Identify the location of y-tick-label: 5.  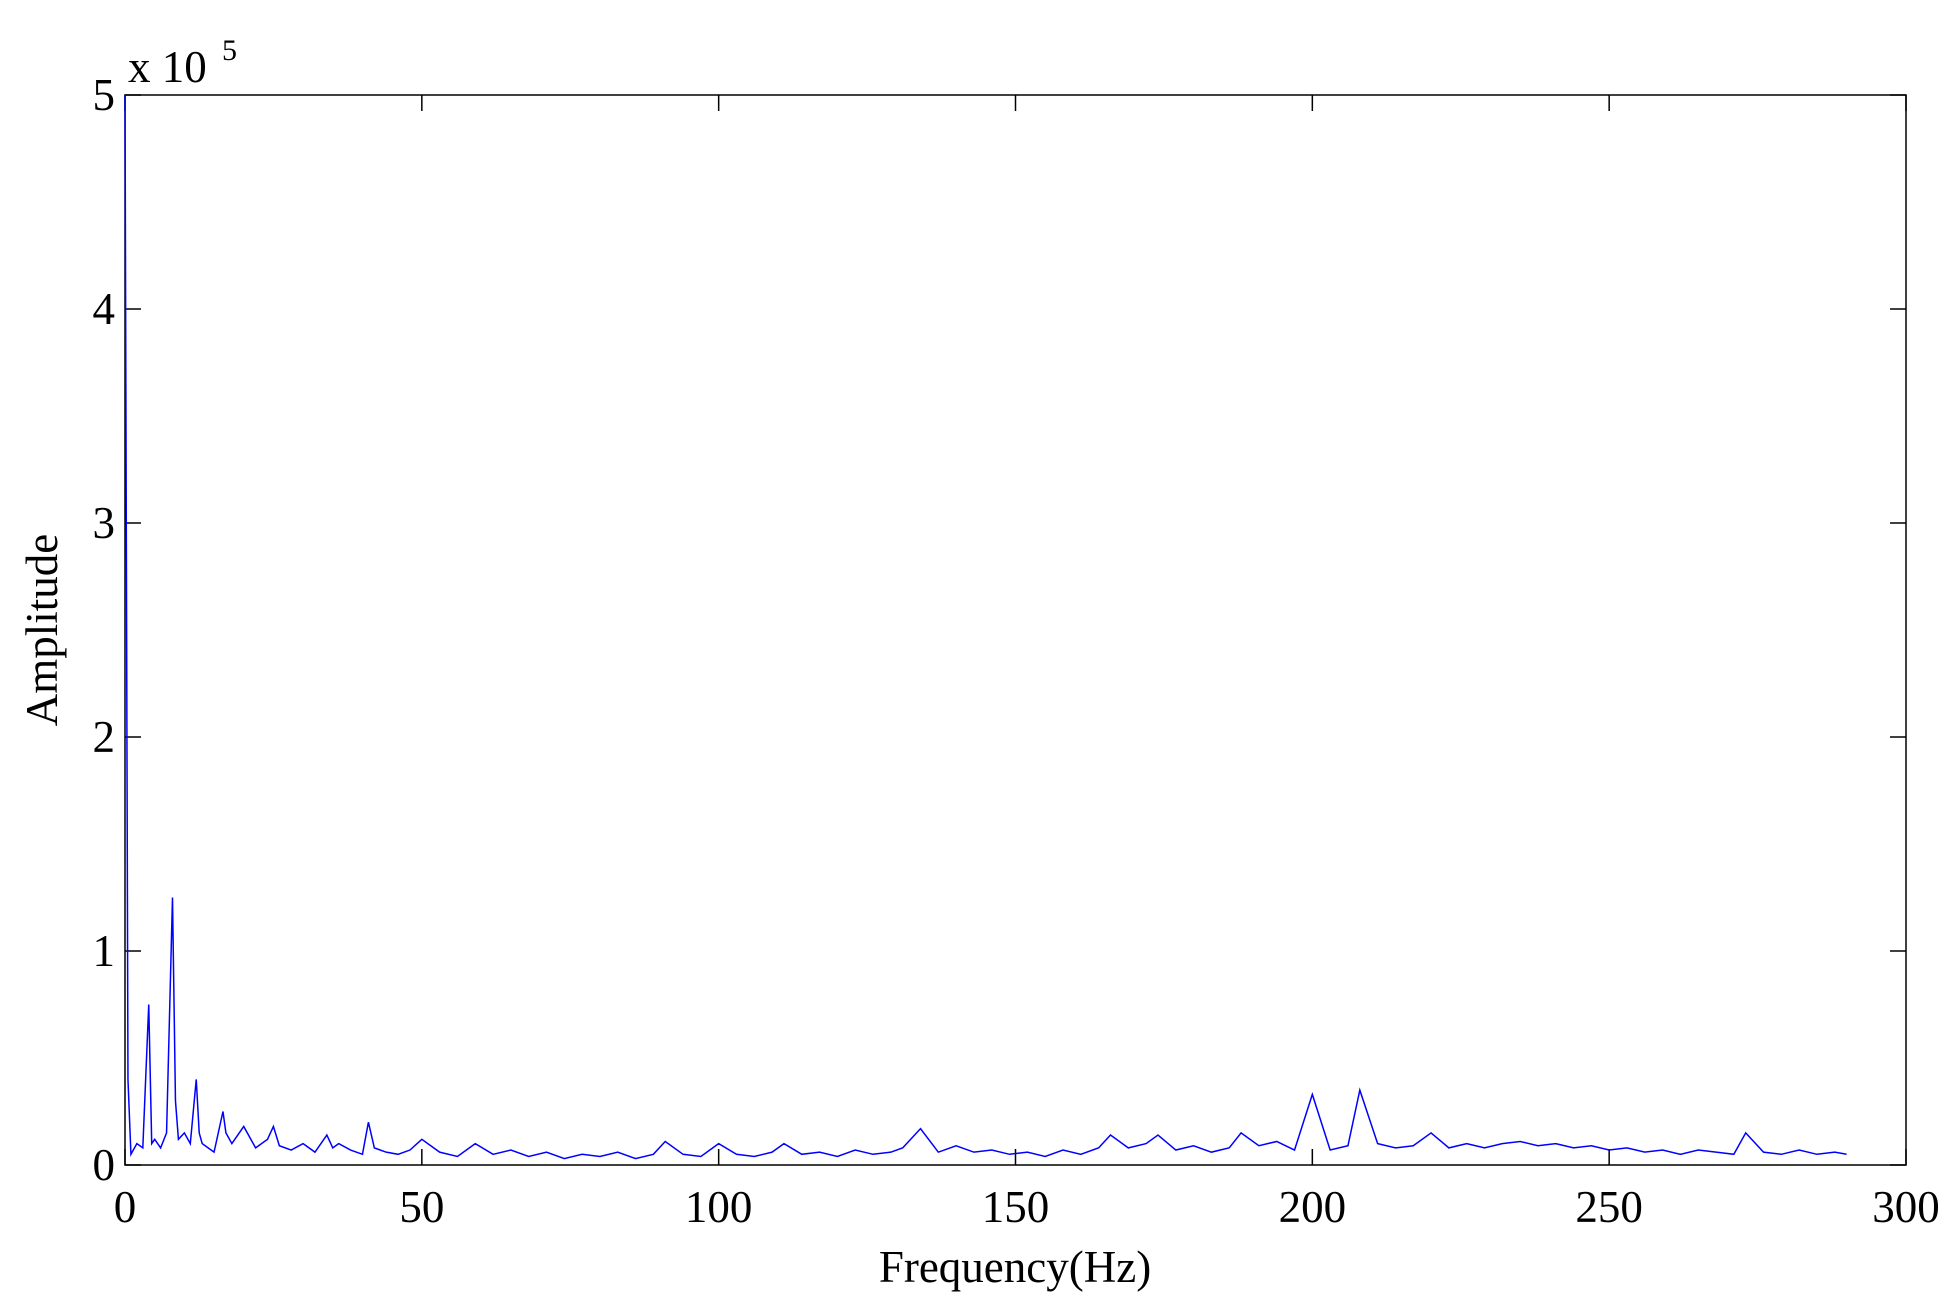
(104, 95).